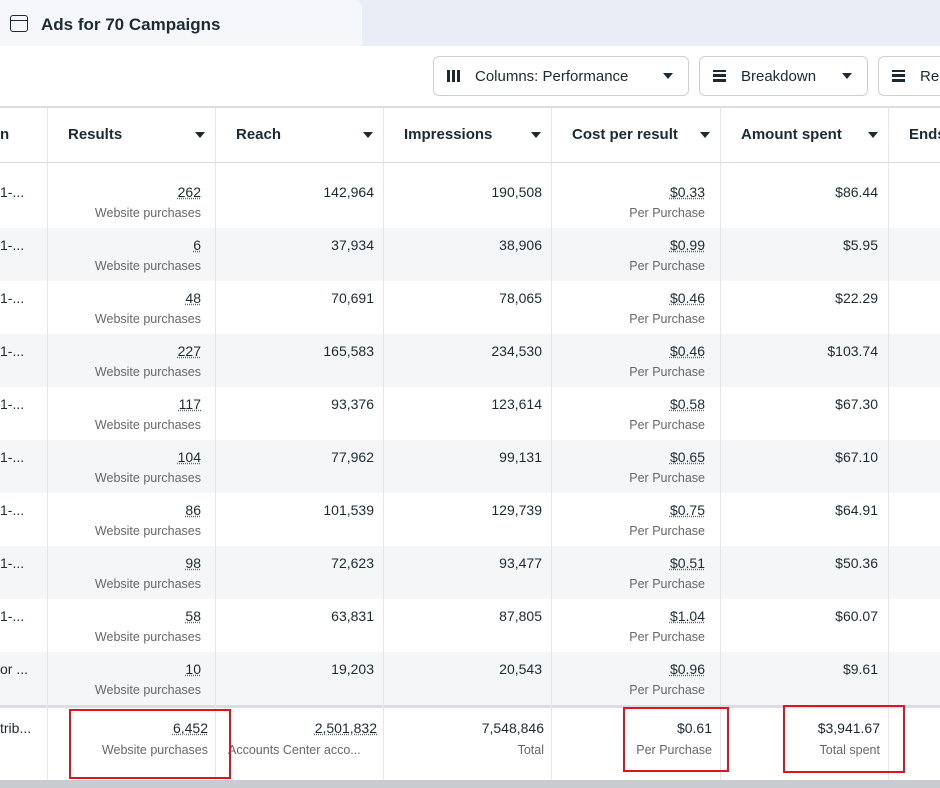 The height and width of the screenshot is (788, 940). What do you see at coordinates (189, 457) in the screenshot?
I see `results: 104` at bounding box center [189, 457].